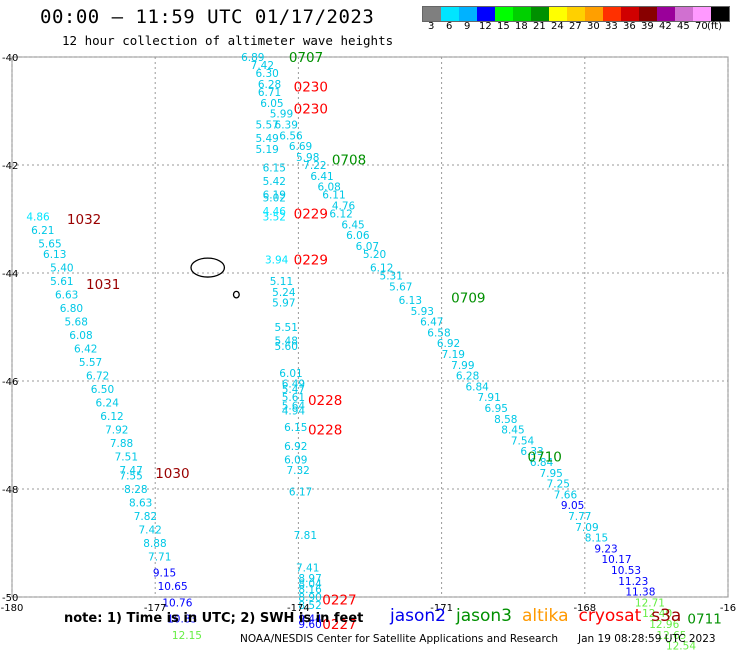  What do you see at coordinates (505, 420) in the screenshot?
I see `wave-height-label: 8.58` at bounding box center [505, 420].